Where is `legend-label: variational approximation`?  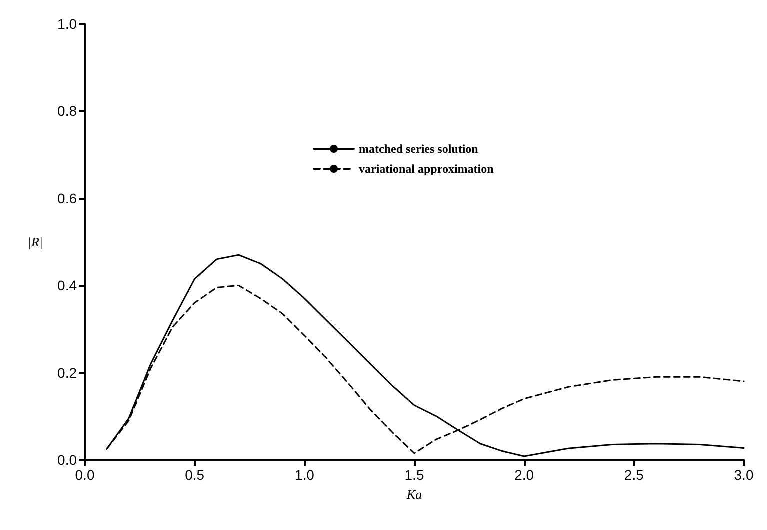 legend-label: variational approximation is located at coordinates (426, 169).